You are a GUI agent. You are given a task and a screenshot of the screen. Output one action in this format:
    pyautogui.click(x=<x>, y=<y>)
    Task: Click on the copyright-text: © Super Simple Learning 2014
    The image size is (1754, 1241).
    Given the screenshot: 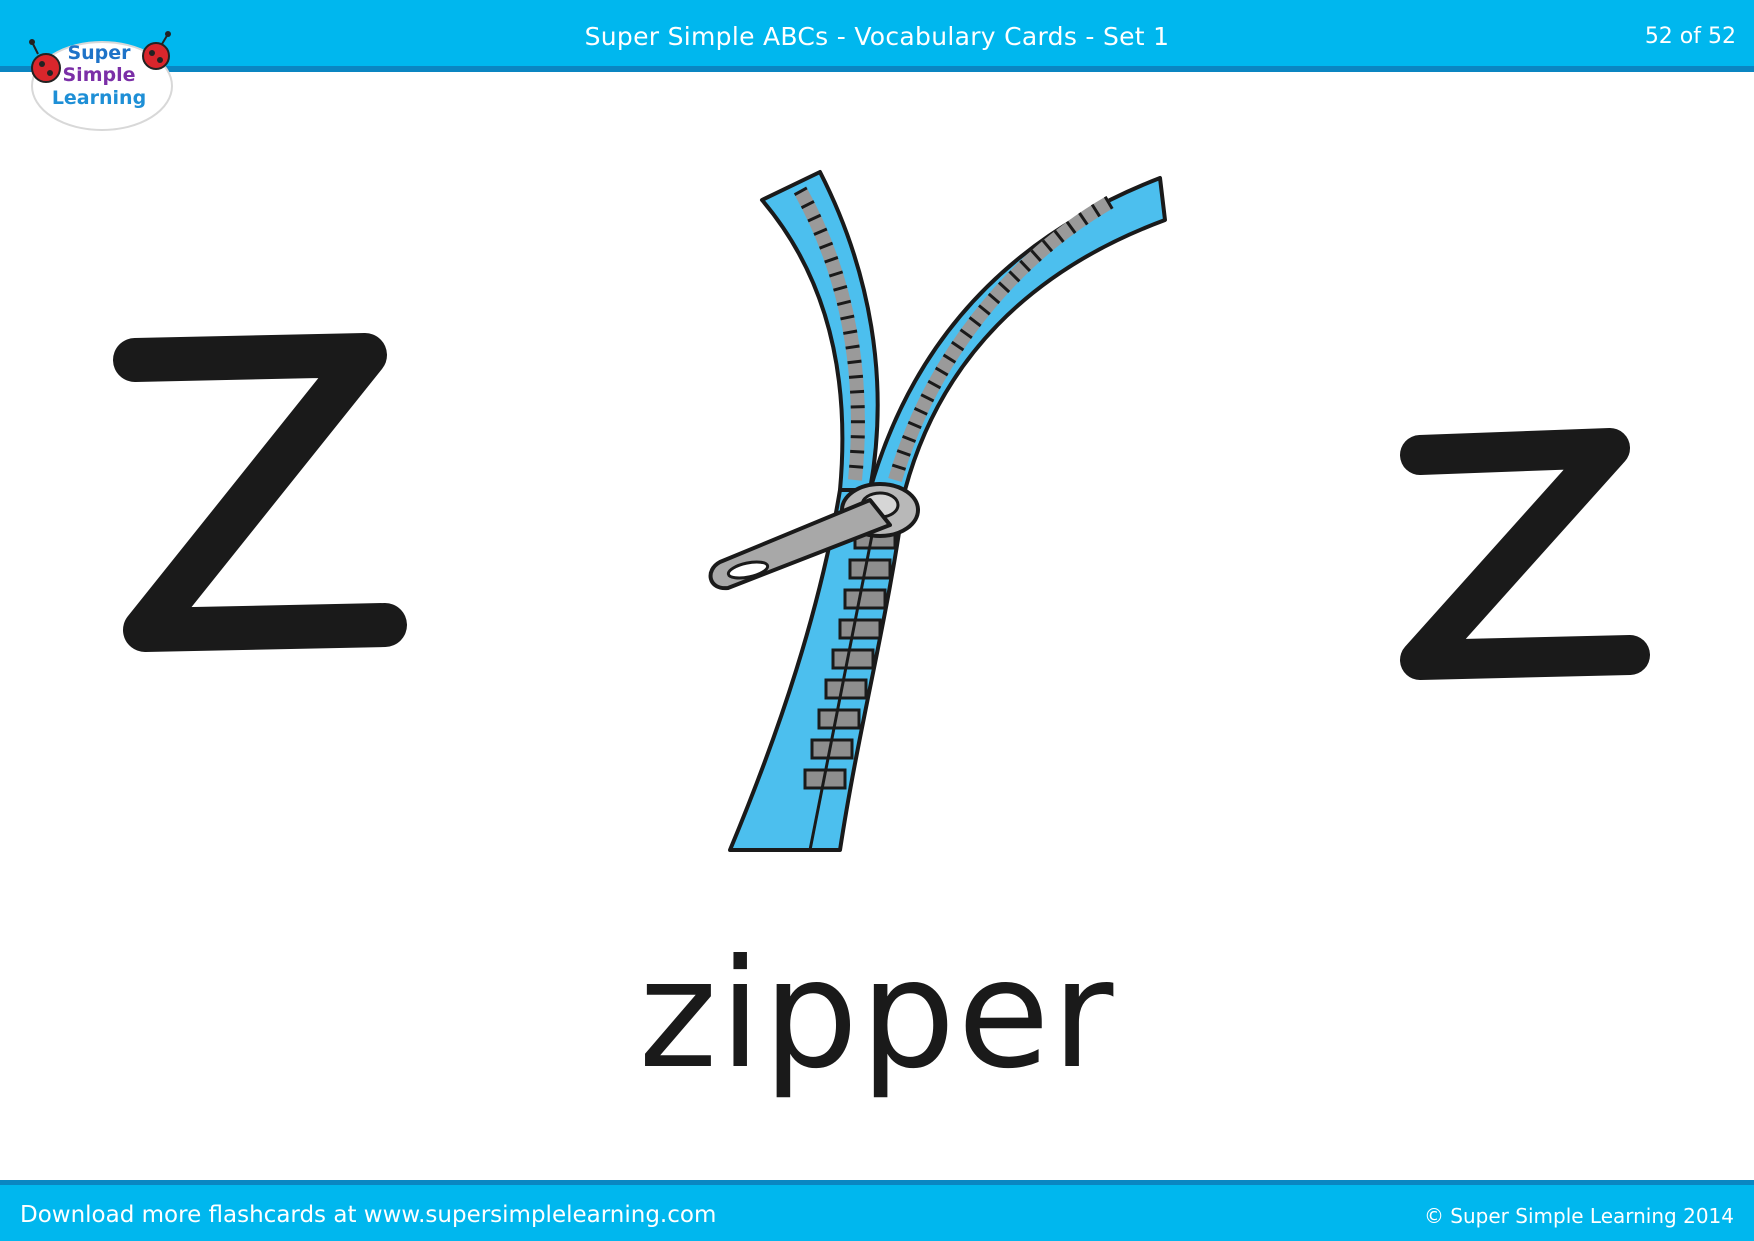 What is the action you would take?
    pyautogui.click(x=1578, y=1216)
    